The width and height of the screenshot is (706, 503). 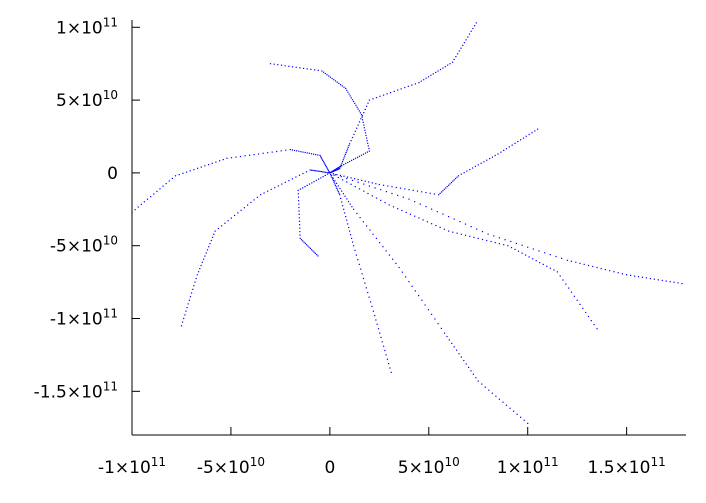 I want to click on tick-mantissa: -1×10, so click(x=76, y=320).